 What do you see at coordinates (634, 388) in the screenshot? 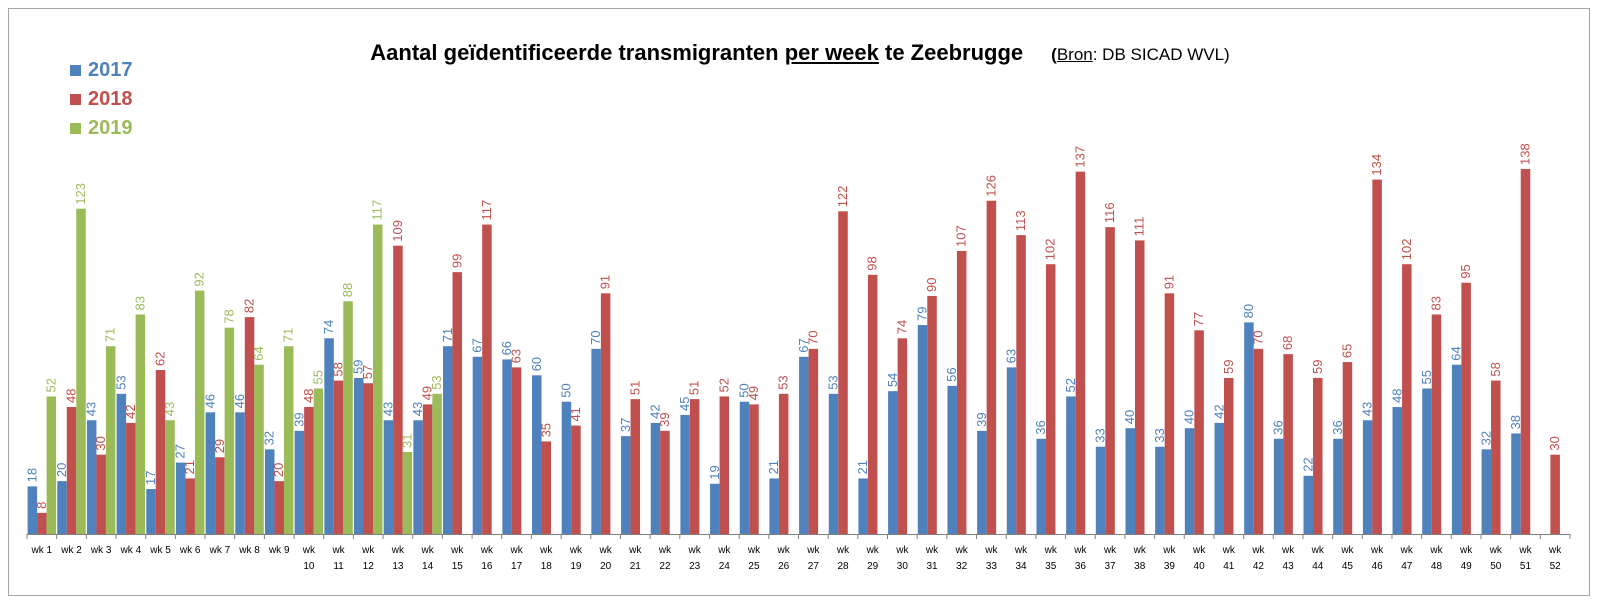
I see `data-label: 51` at bounding box center [634, 388].